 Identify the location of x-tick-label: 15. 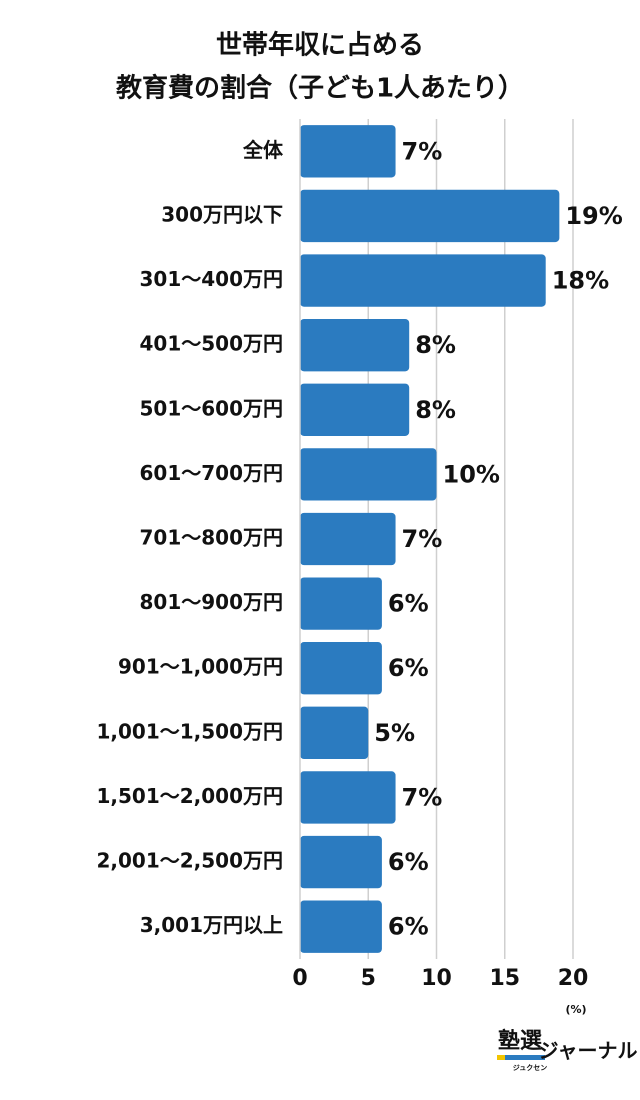
(504, 978).